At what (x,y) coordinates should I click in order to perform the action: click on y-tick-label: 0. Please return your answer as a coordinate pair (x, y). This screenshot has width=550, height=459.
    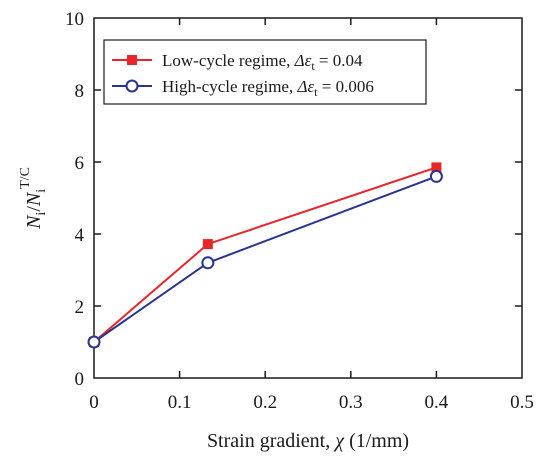
    Looking at the image, I should click on (80, 379).